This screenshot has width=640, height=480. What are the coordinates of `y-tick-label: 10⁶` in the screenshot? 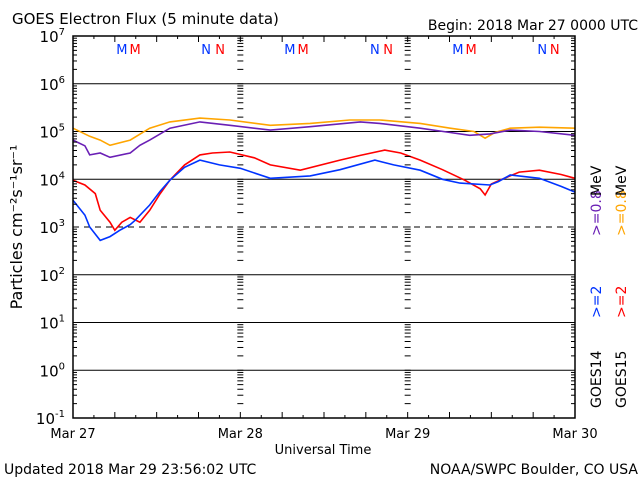 It's located at (52, 84).